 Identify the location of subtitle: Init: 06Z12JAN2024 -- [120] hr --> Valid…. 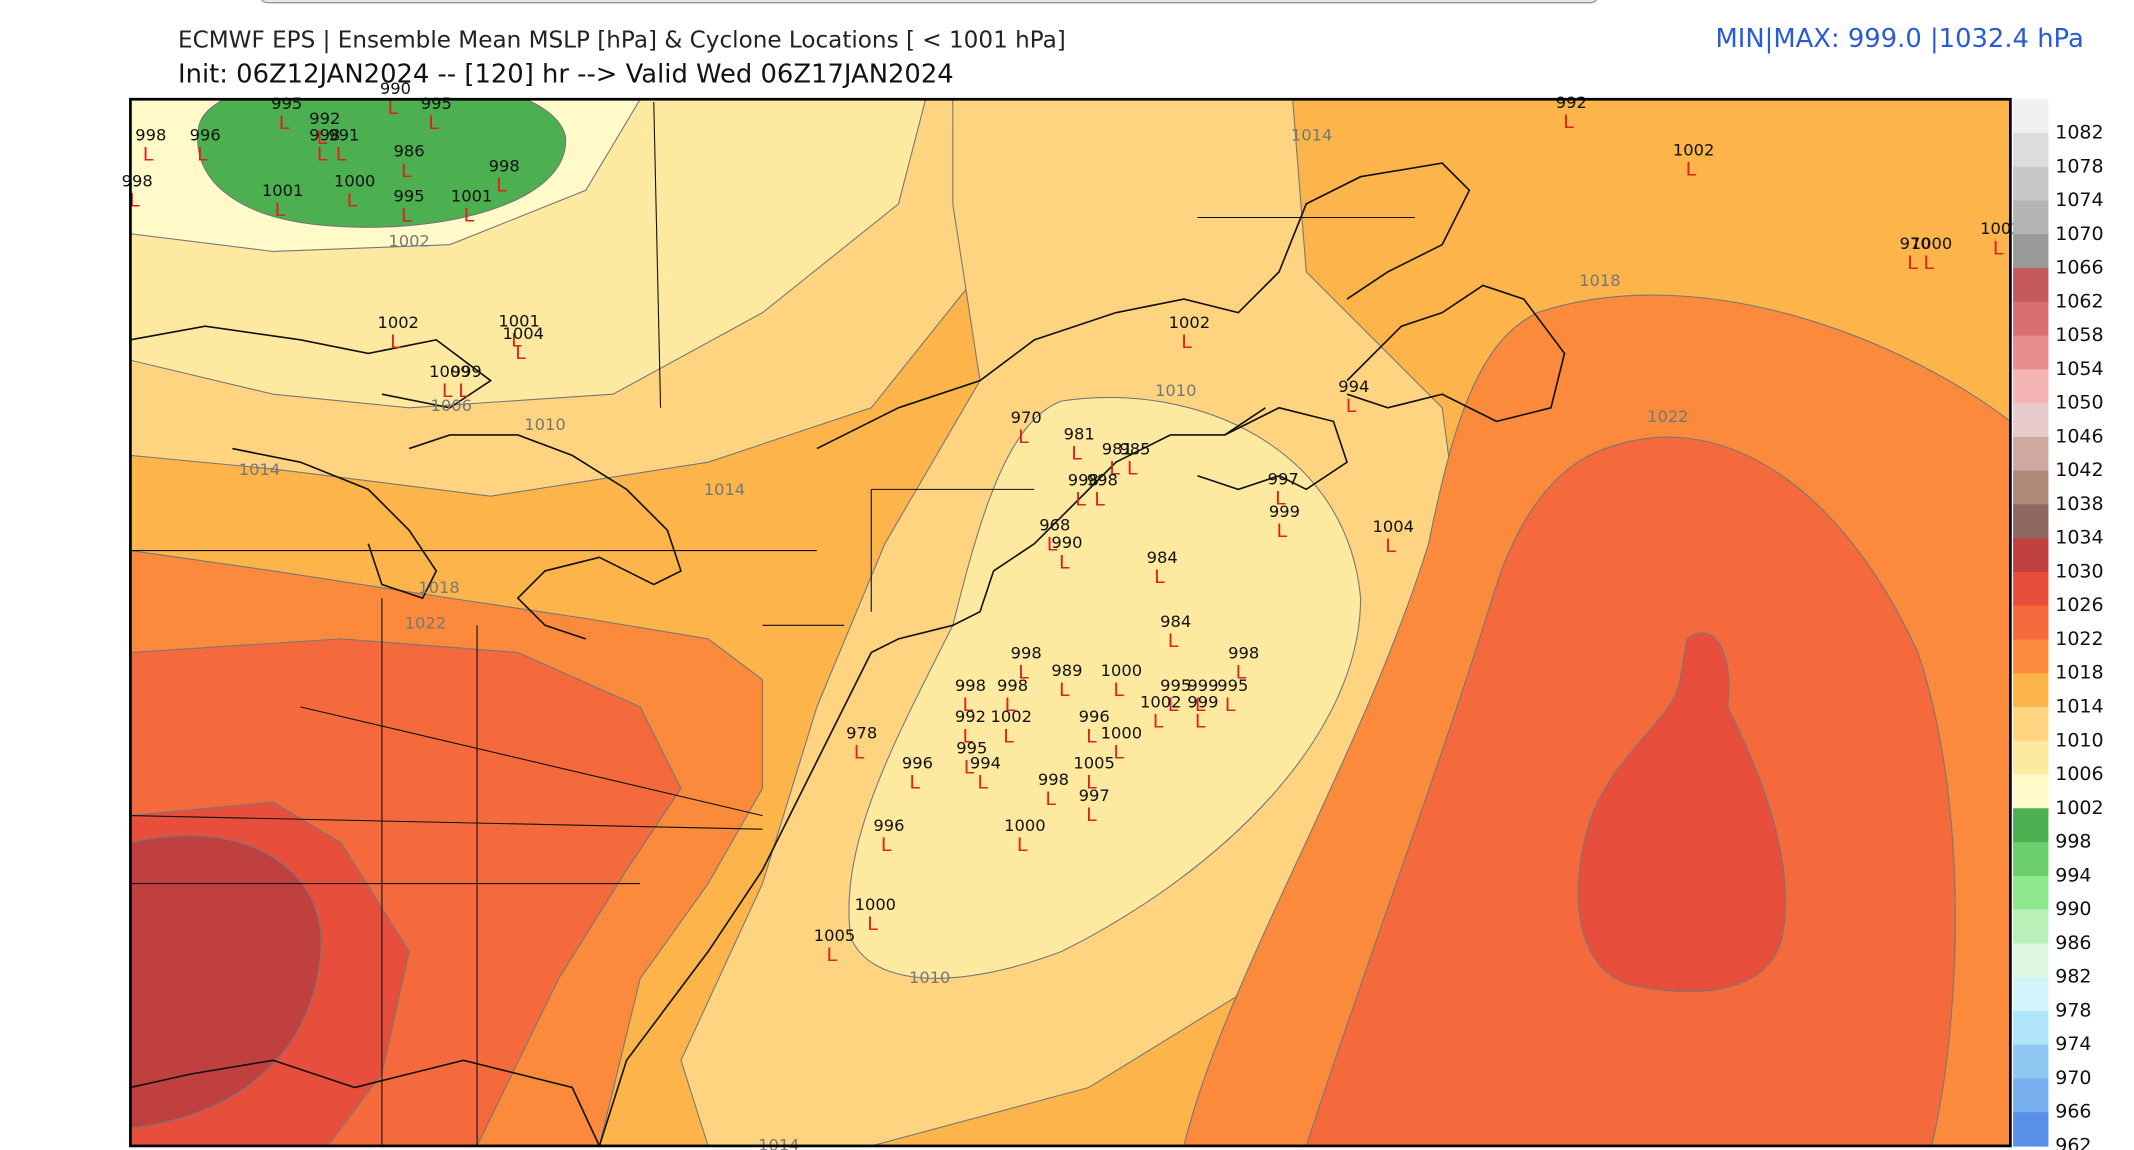
(566, 74).